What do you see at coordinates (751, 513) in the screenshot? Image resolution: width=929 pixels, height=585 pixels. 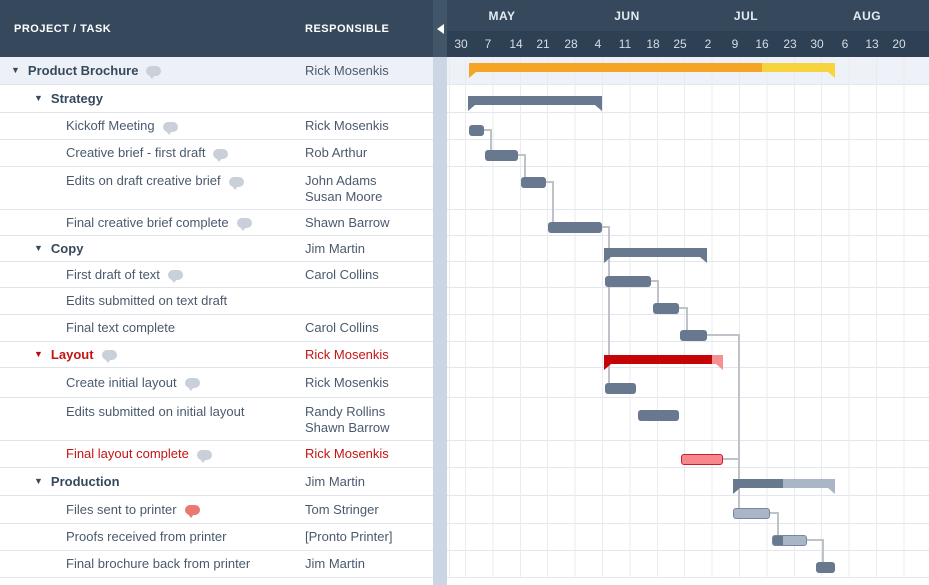 I see `bar-files-sent-to-printer` at bounding box center [751, 513].